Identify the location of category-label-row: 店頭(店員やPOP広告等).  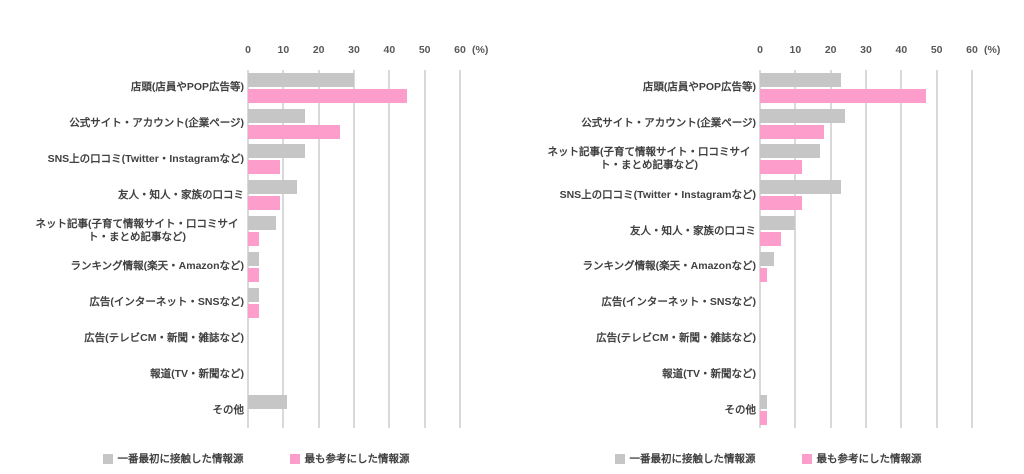
(137, 88).